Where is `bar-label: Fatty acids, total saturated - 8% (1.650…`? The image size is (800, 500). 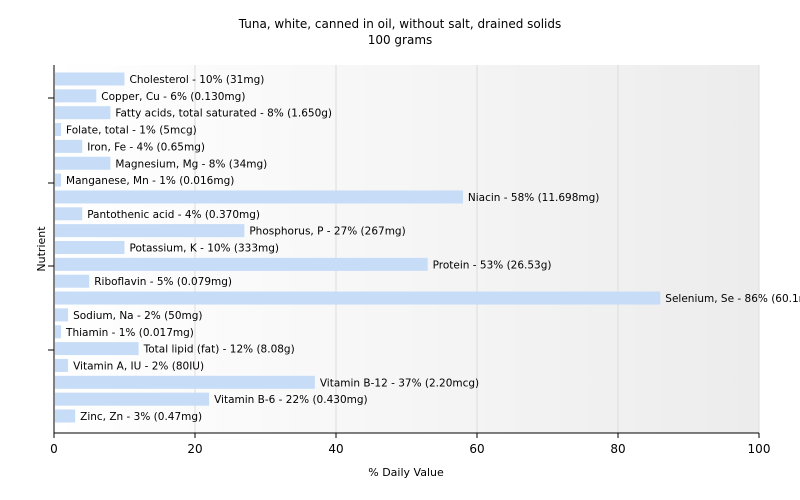 bar-label: Fatty acids, total saturated - 8% (1.650… is located at coordinates (223, 114).